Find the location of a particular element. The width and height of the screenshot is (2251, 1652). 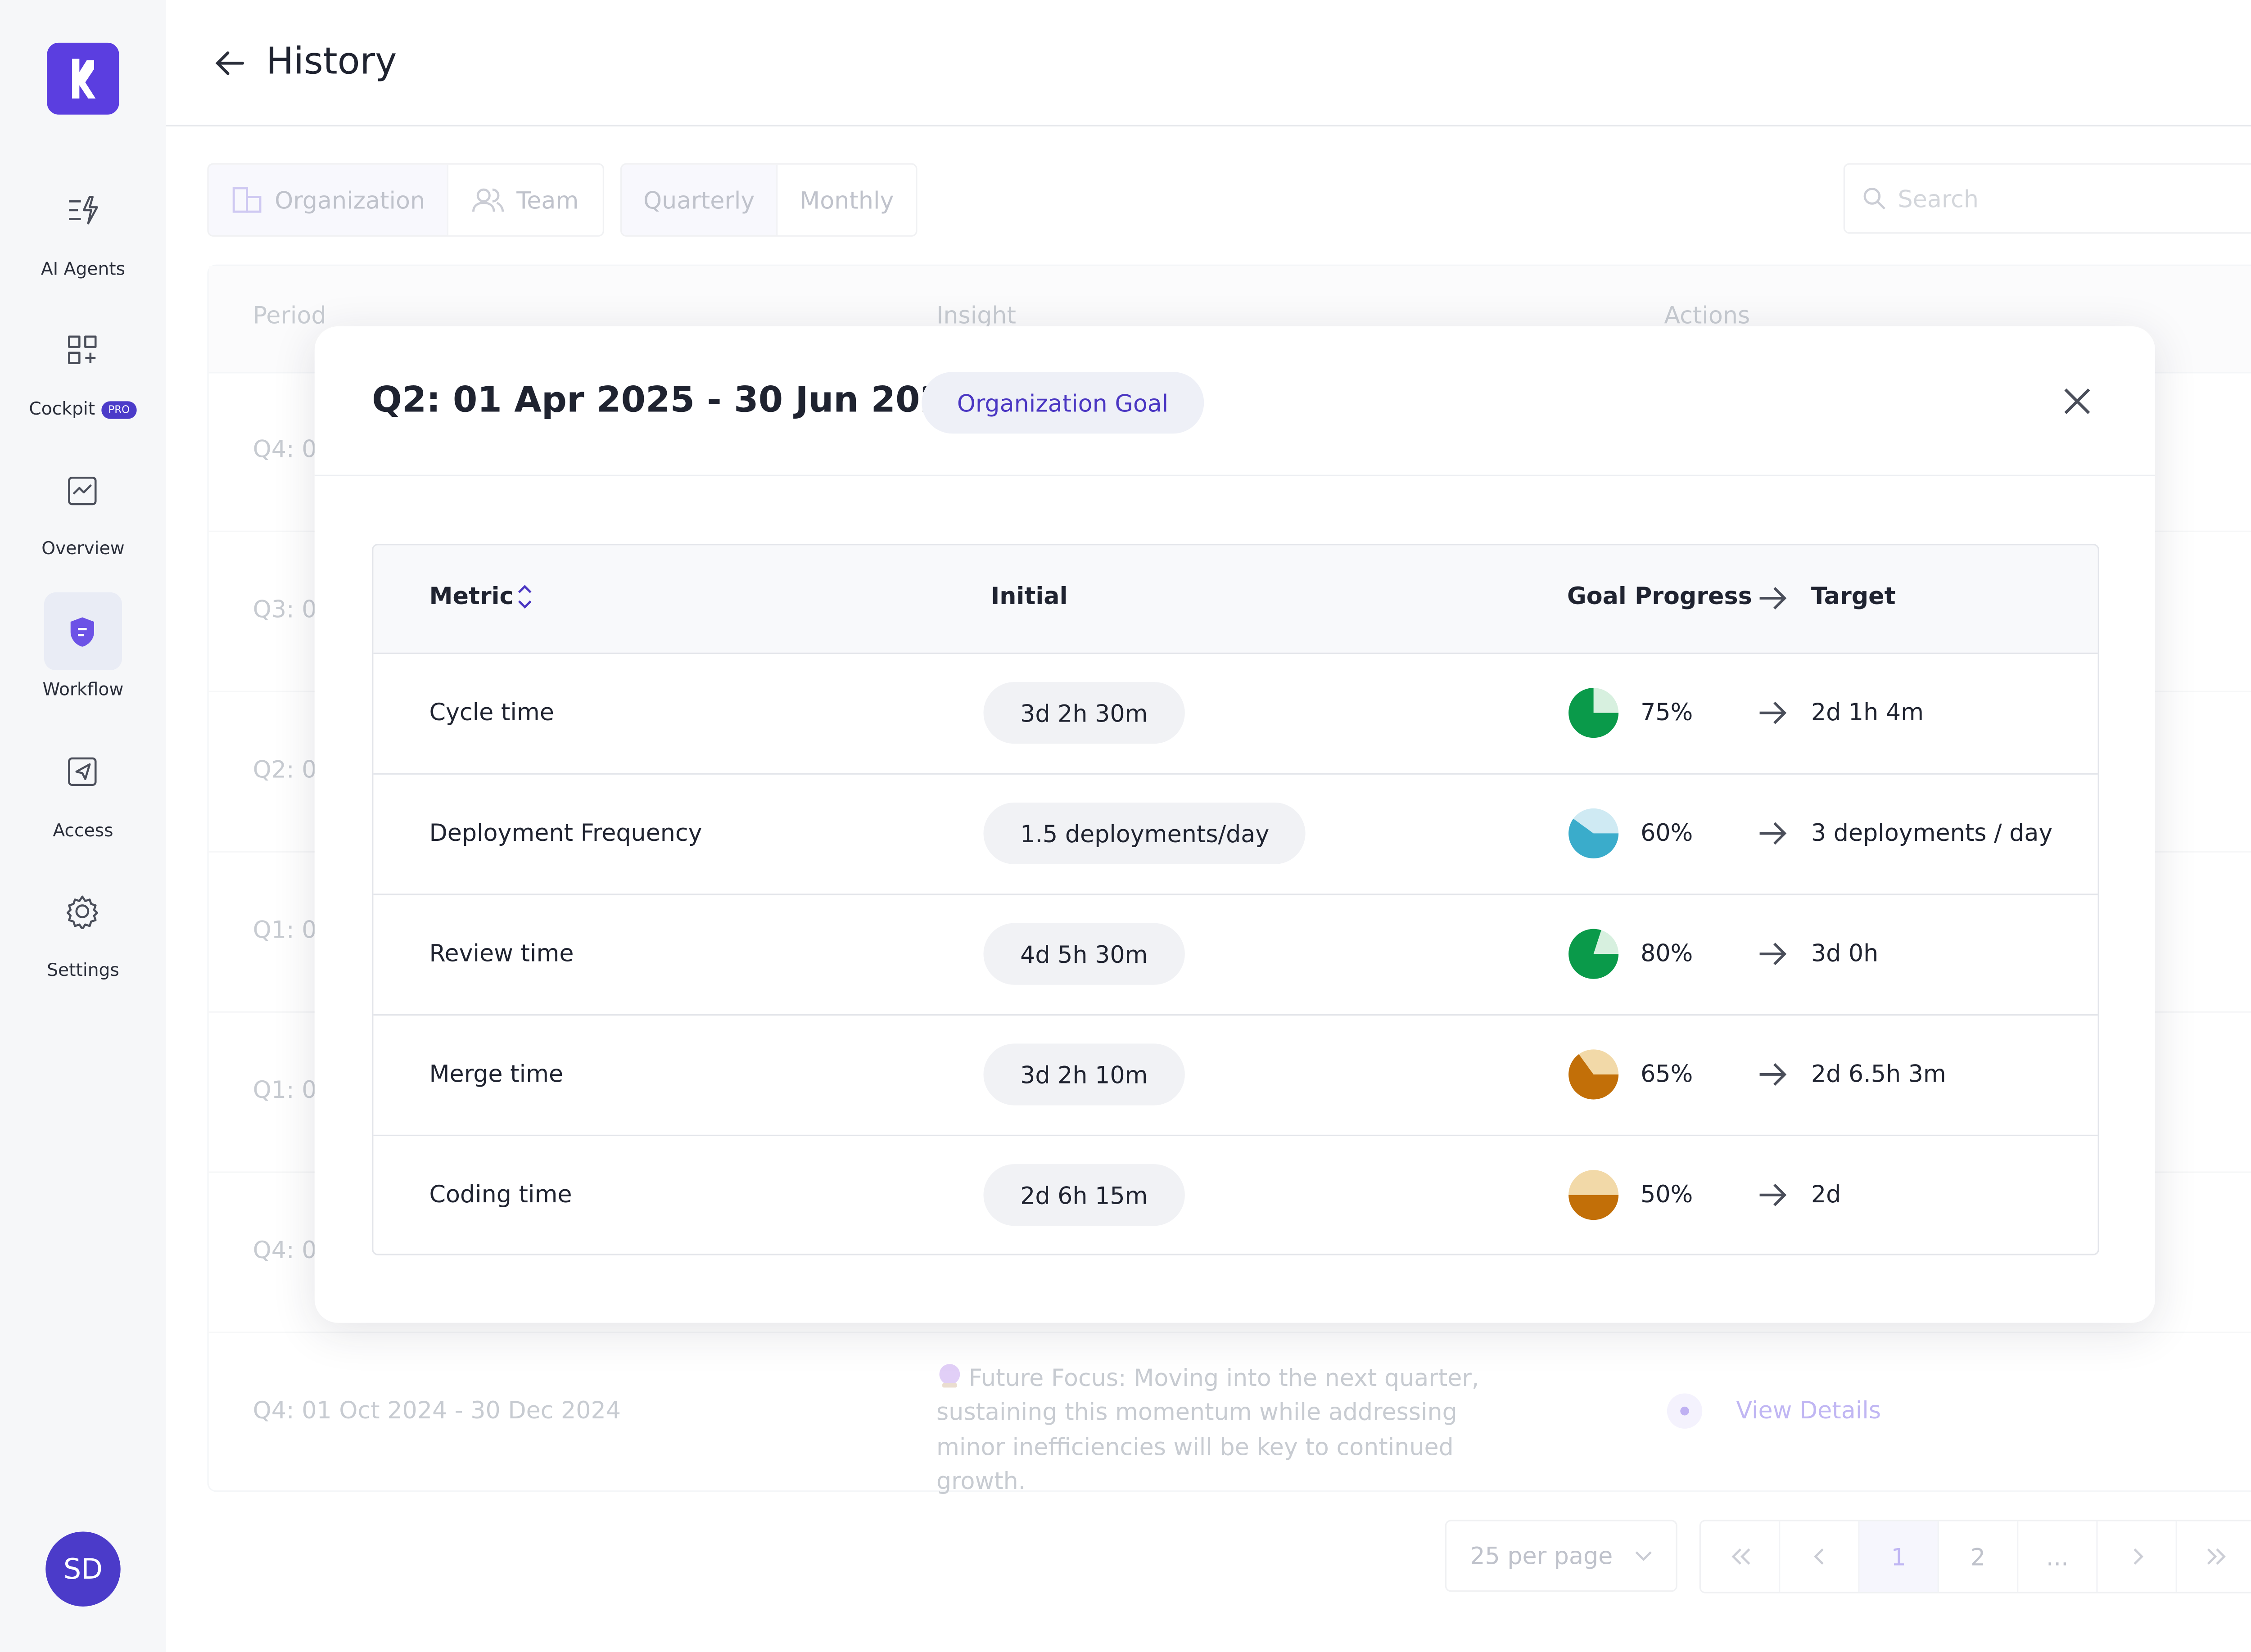

nav-label: Overview is located at coordinates (83, 548).